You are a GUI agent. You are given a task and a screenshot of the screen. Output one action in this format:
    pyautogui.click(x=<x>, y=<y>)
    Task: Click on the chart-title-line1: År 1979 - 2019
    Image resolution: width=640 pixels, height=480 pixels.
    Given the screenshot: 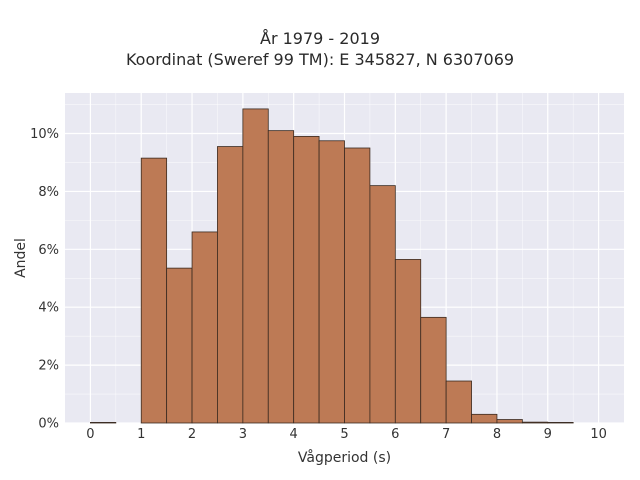 What is the action you would take?
    pyautogui.click(x=320, y=38)
    